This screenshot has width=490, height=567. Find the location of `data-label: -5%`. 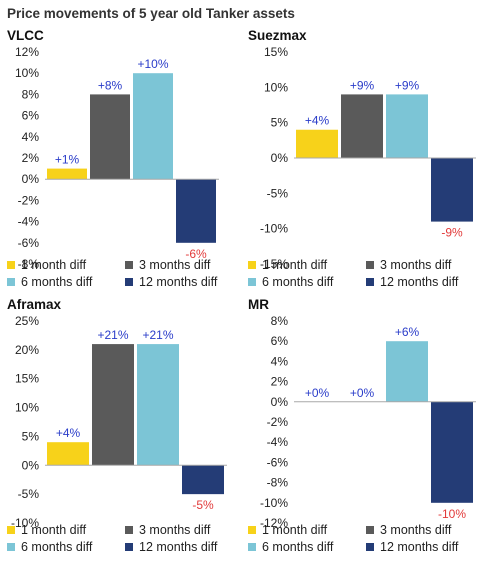

data-label: -5% is located at coordinates (203, 505).